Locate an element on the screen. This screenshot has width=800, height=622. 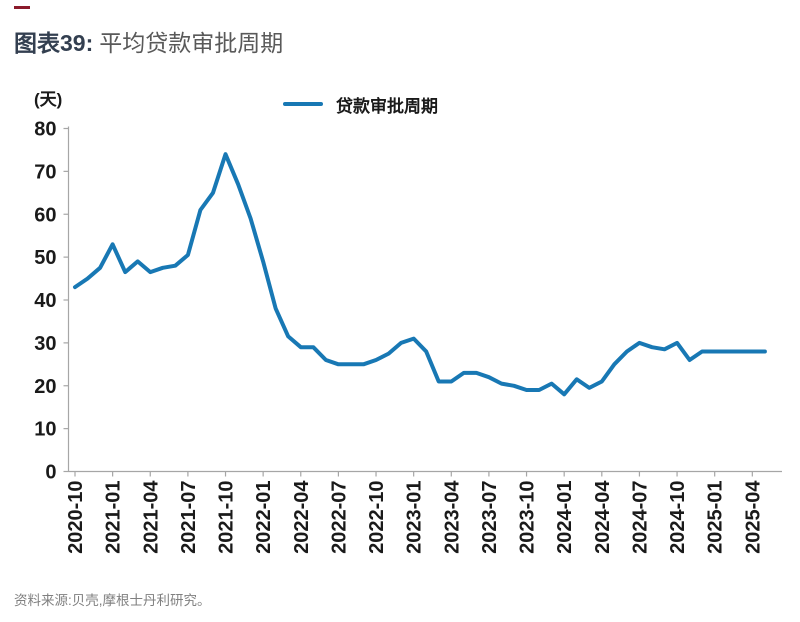
x-tick-label: 2022-01 is located at coordinates (264, 517).